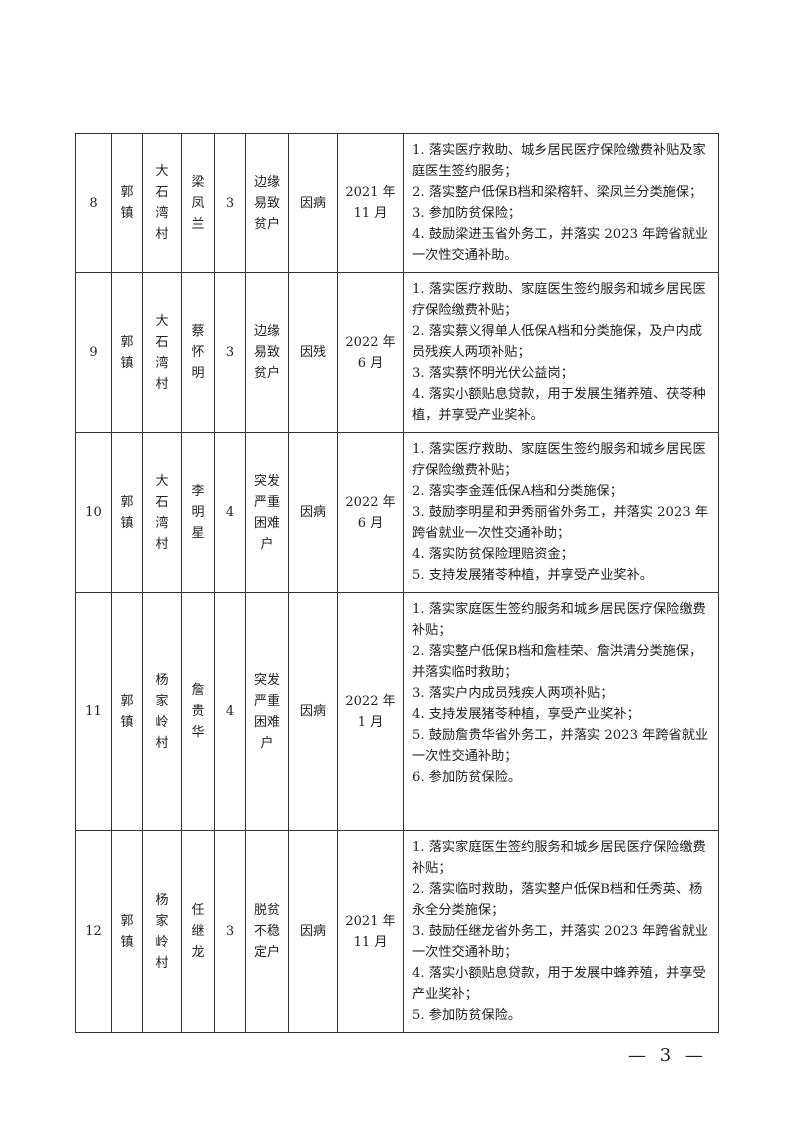 This screenshot has width=793, height=1122. What do you see at coordinates (267, 931) in the screenshot?
I see `household-type-cell: 脱贫不稳定户` at bounding box center [267, 931].